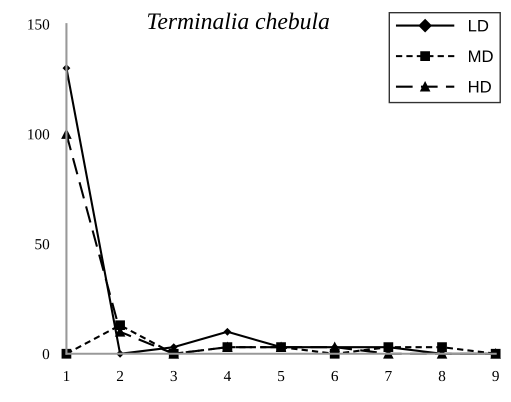  What do you see at coordinates (39, 24) in the screenshot?
I see `y-tick-label: 150` at bounding box center [39, 24].